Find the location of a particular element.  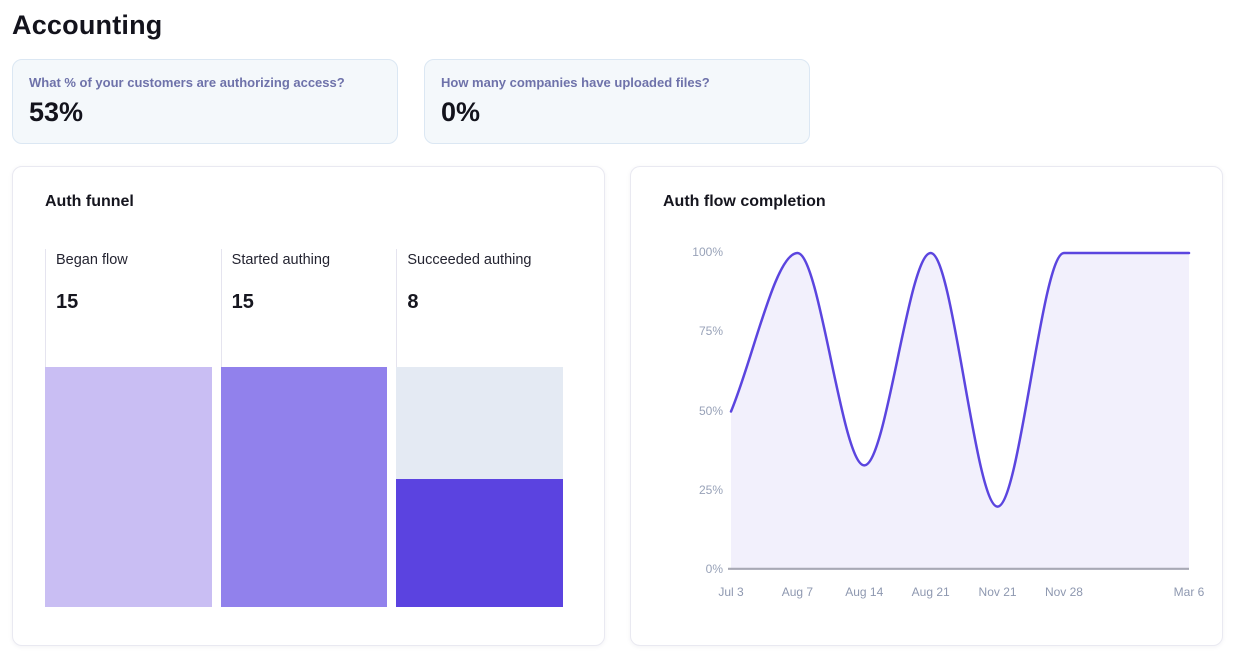

panel-title: Auth flow completion is located at coordinates (744, 201).